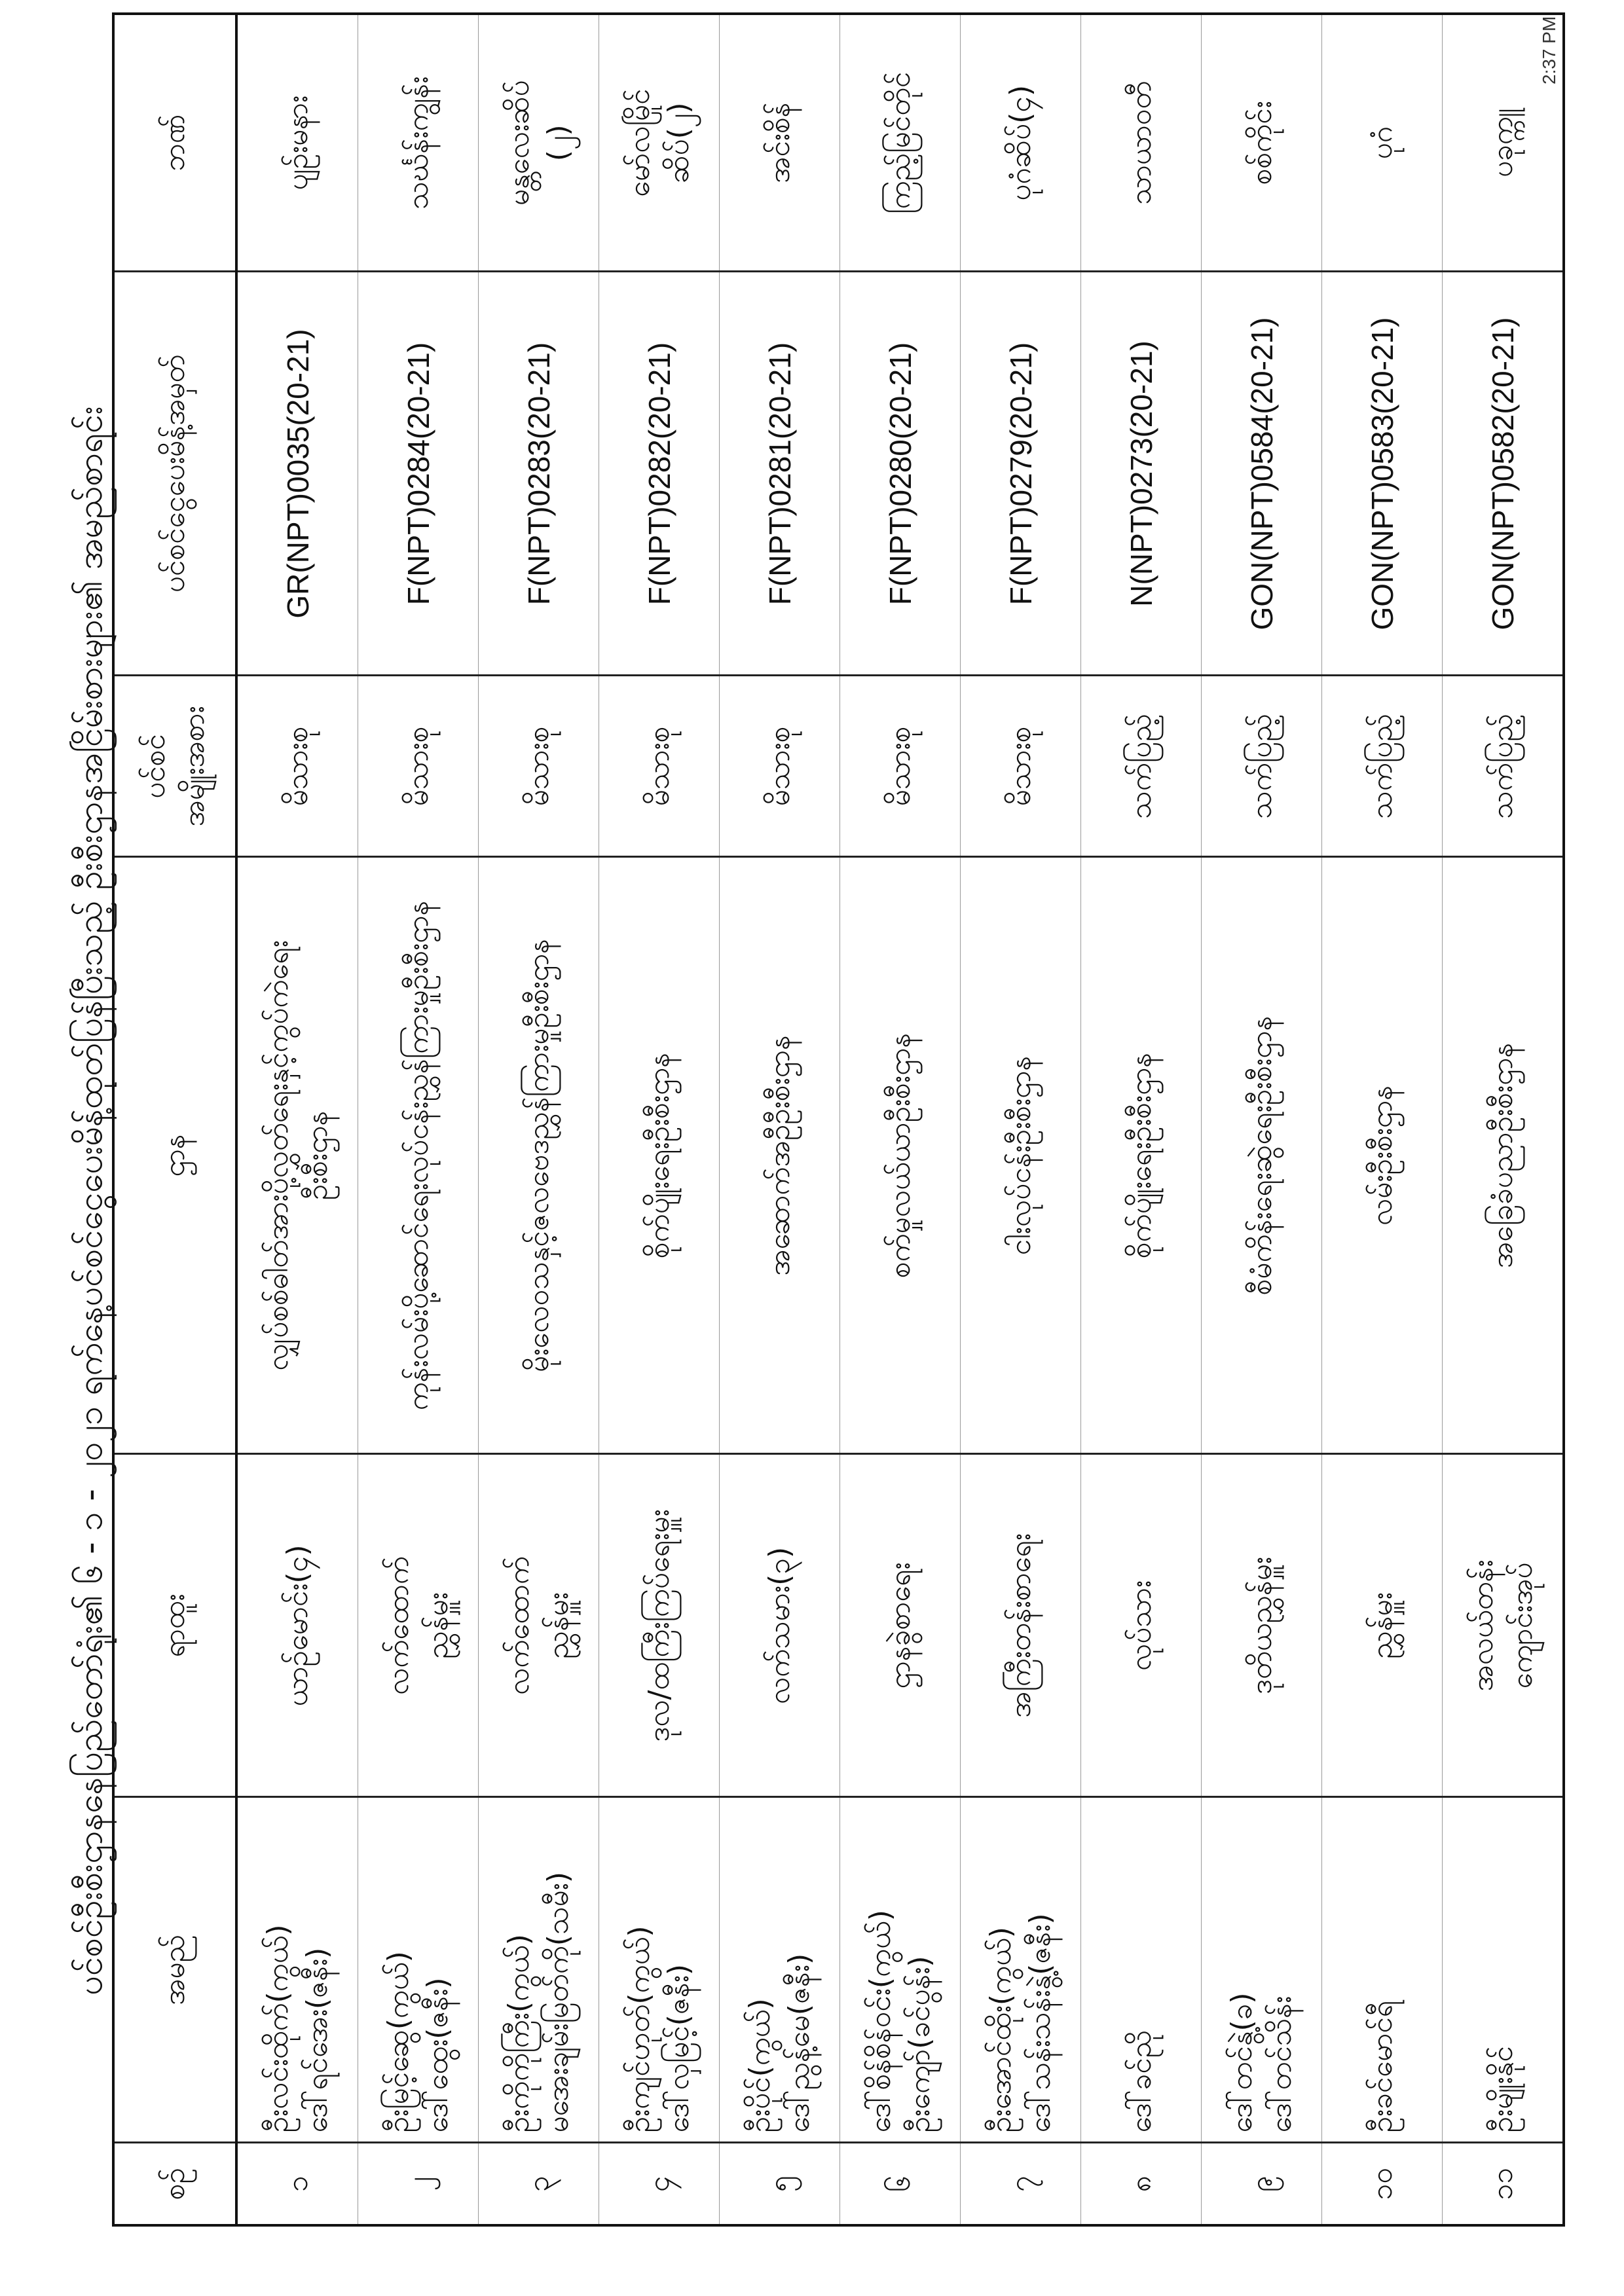 Image resolution: width=1624 pixels, height=2296 pixels. What do you see at coordinates (1141, 474) in the screenshot?
I see `cell-order-no: N(NPT)0273(20-21)` at bounding box center [1141, 474].